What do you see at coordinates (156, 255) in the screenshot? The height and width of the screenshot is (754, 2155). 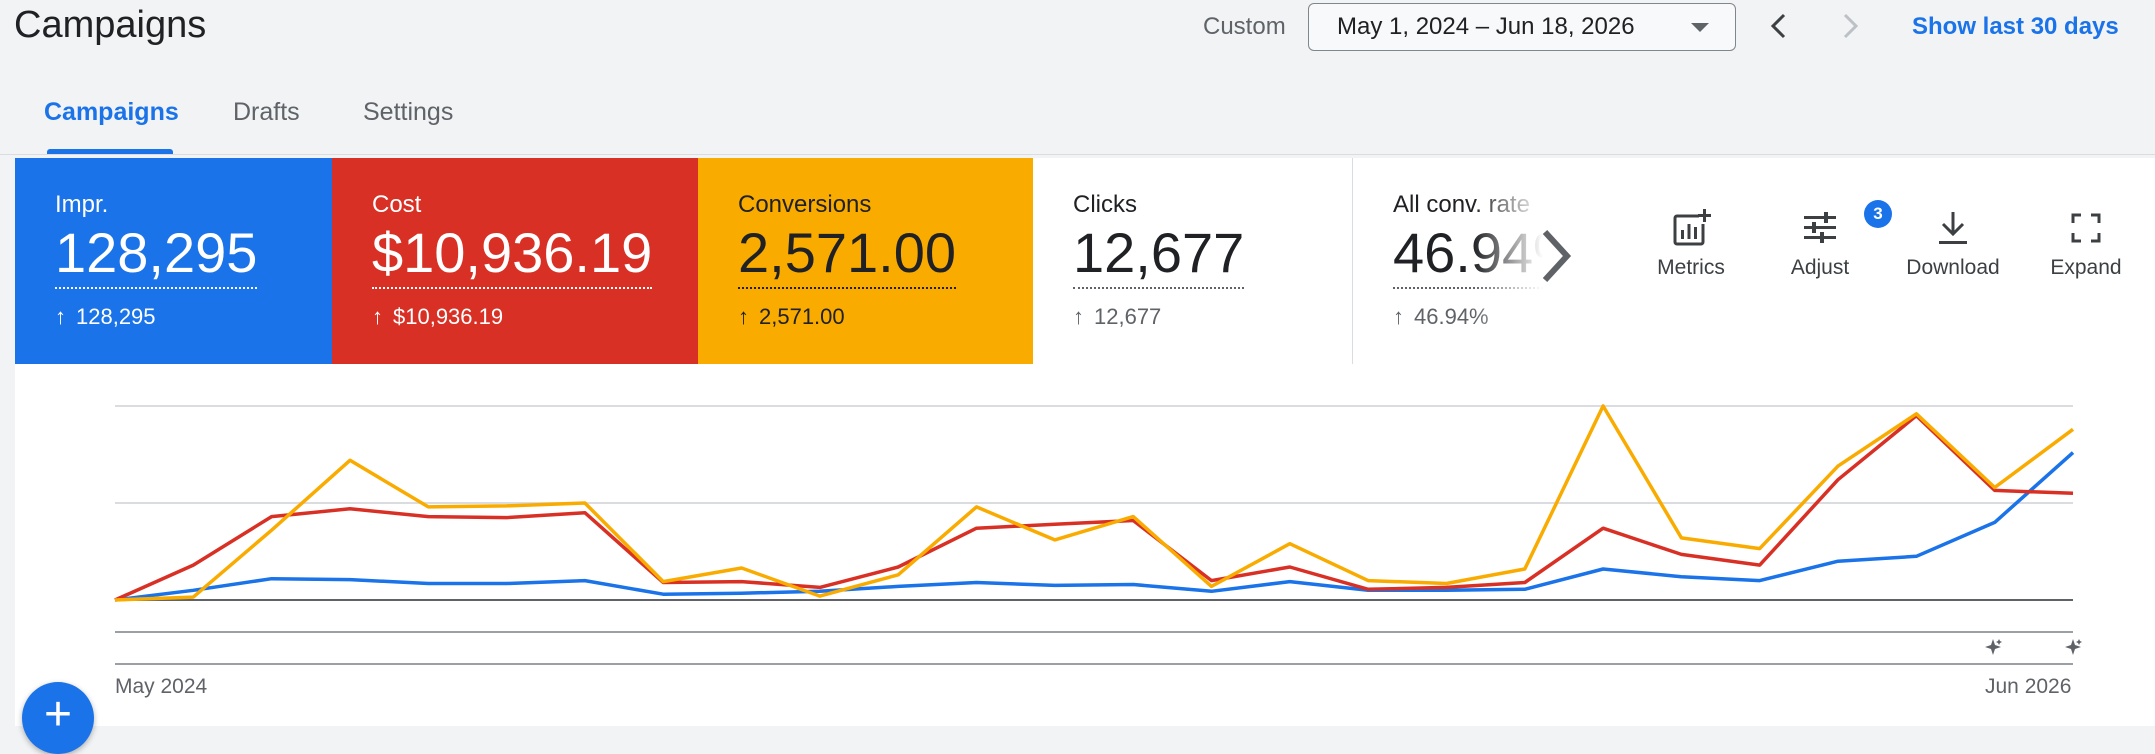 I see `scorecard-value: 128,295` at bounding box center [156, 255].